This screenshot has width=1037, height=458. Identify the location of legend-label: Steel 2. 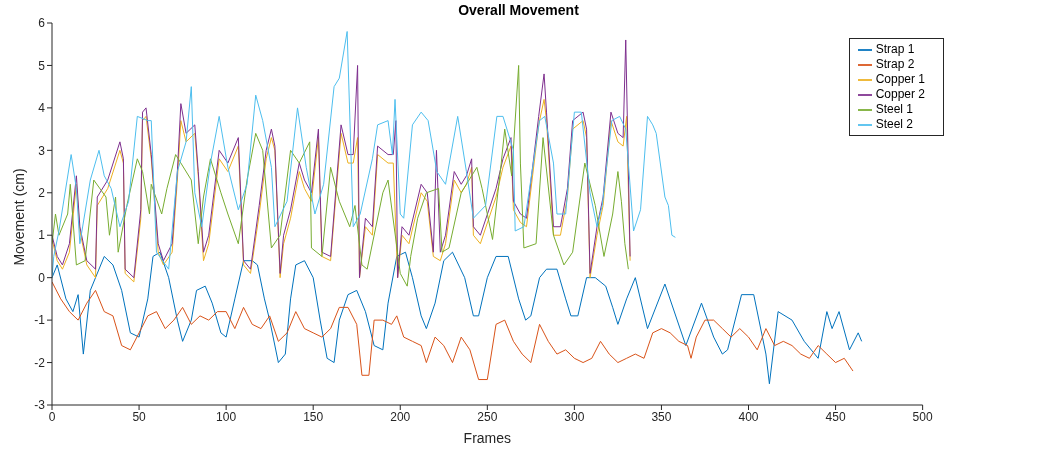
(894, 124).